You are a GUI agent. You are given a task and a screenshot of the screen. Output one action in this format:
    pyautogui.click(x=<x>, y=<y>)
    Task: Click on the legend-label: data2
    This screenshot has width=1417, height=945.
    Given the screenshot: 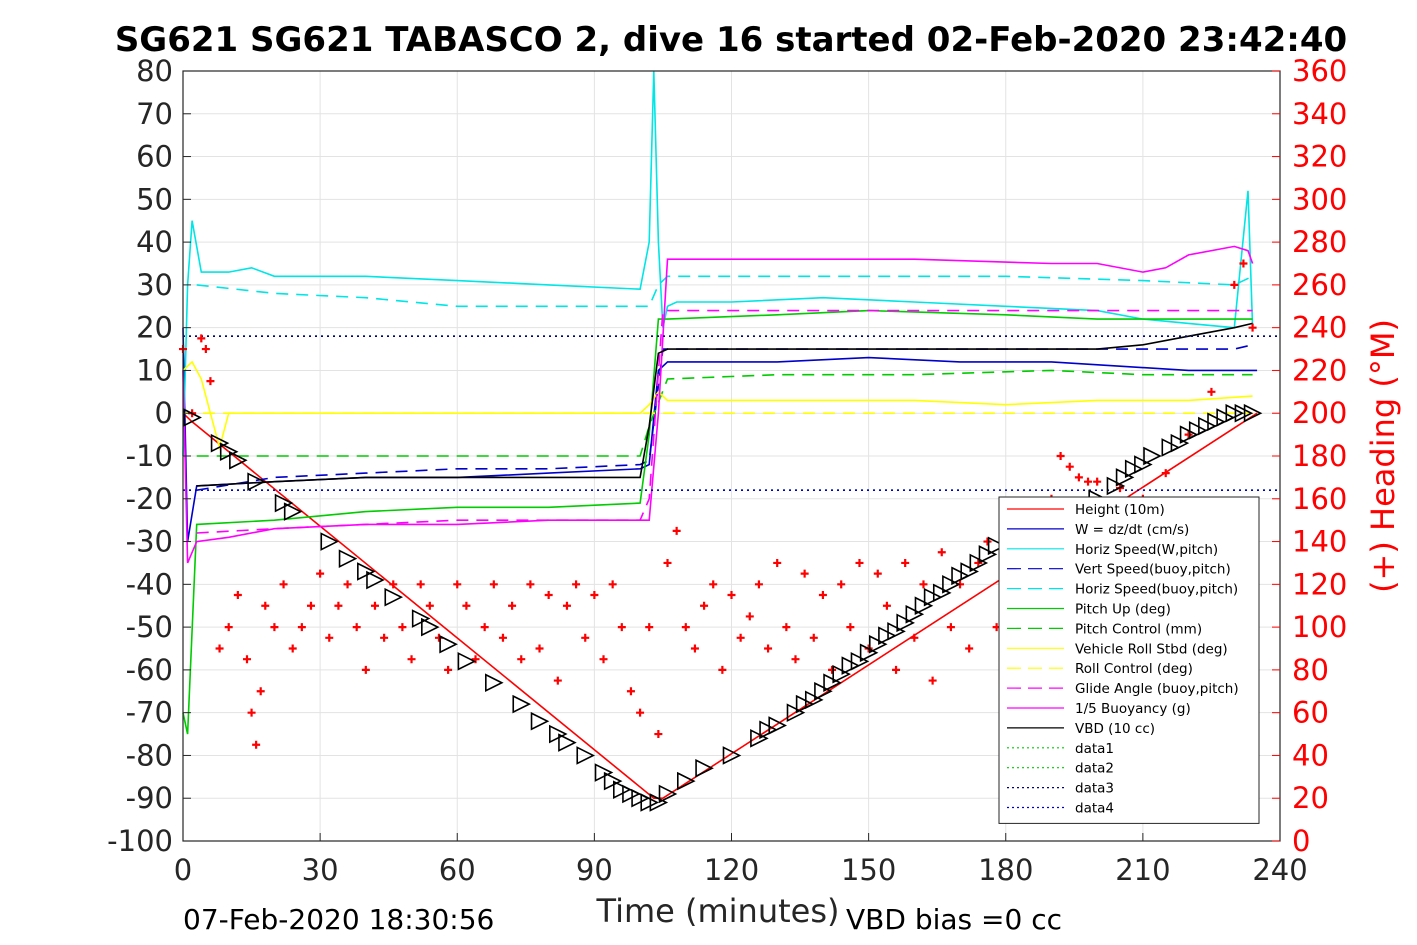 What is the action you would take?
    pyautogui.click(x=1094, y=769)
    